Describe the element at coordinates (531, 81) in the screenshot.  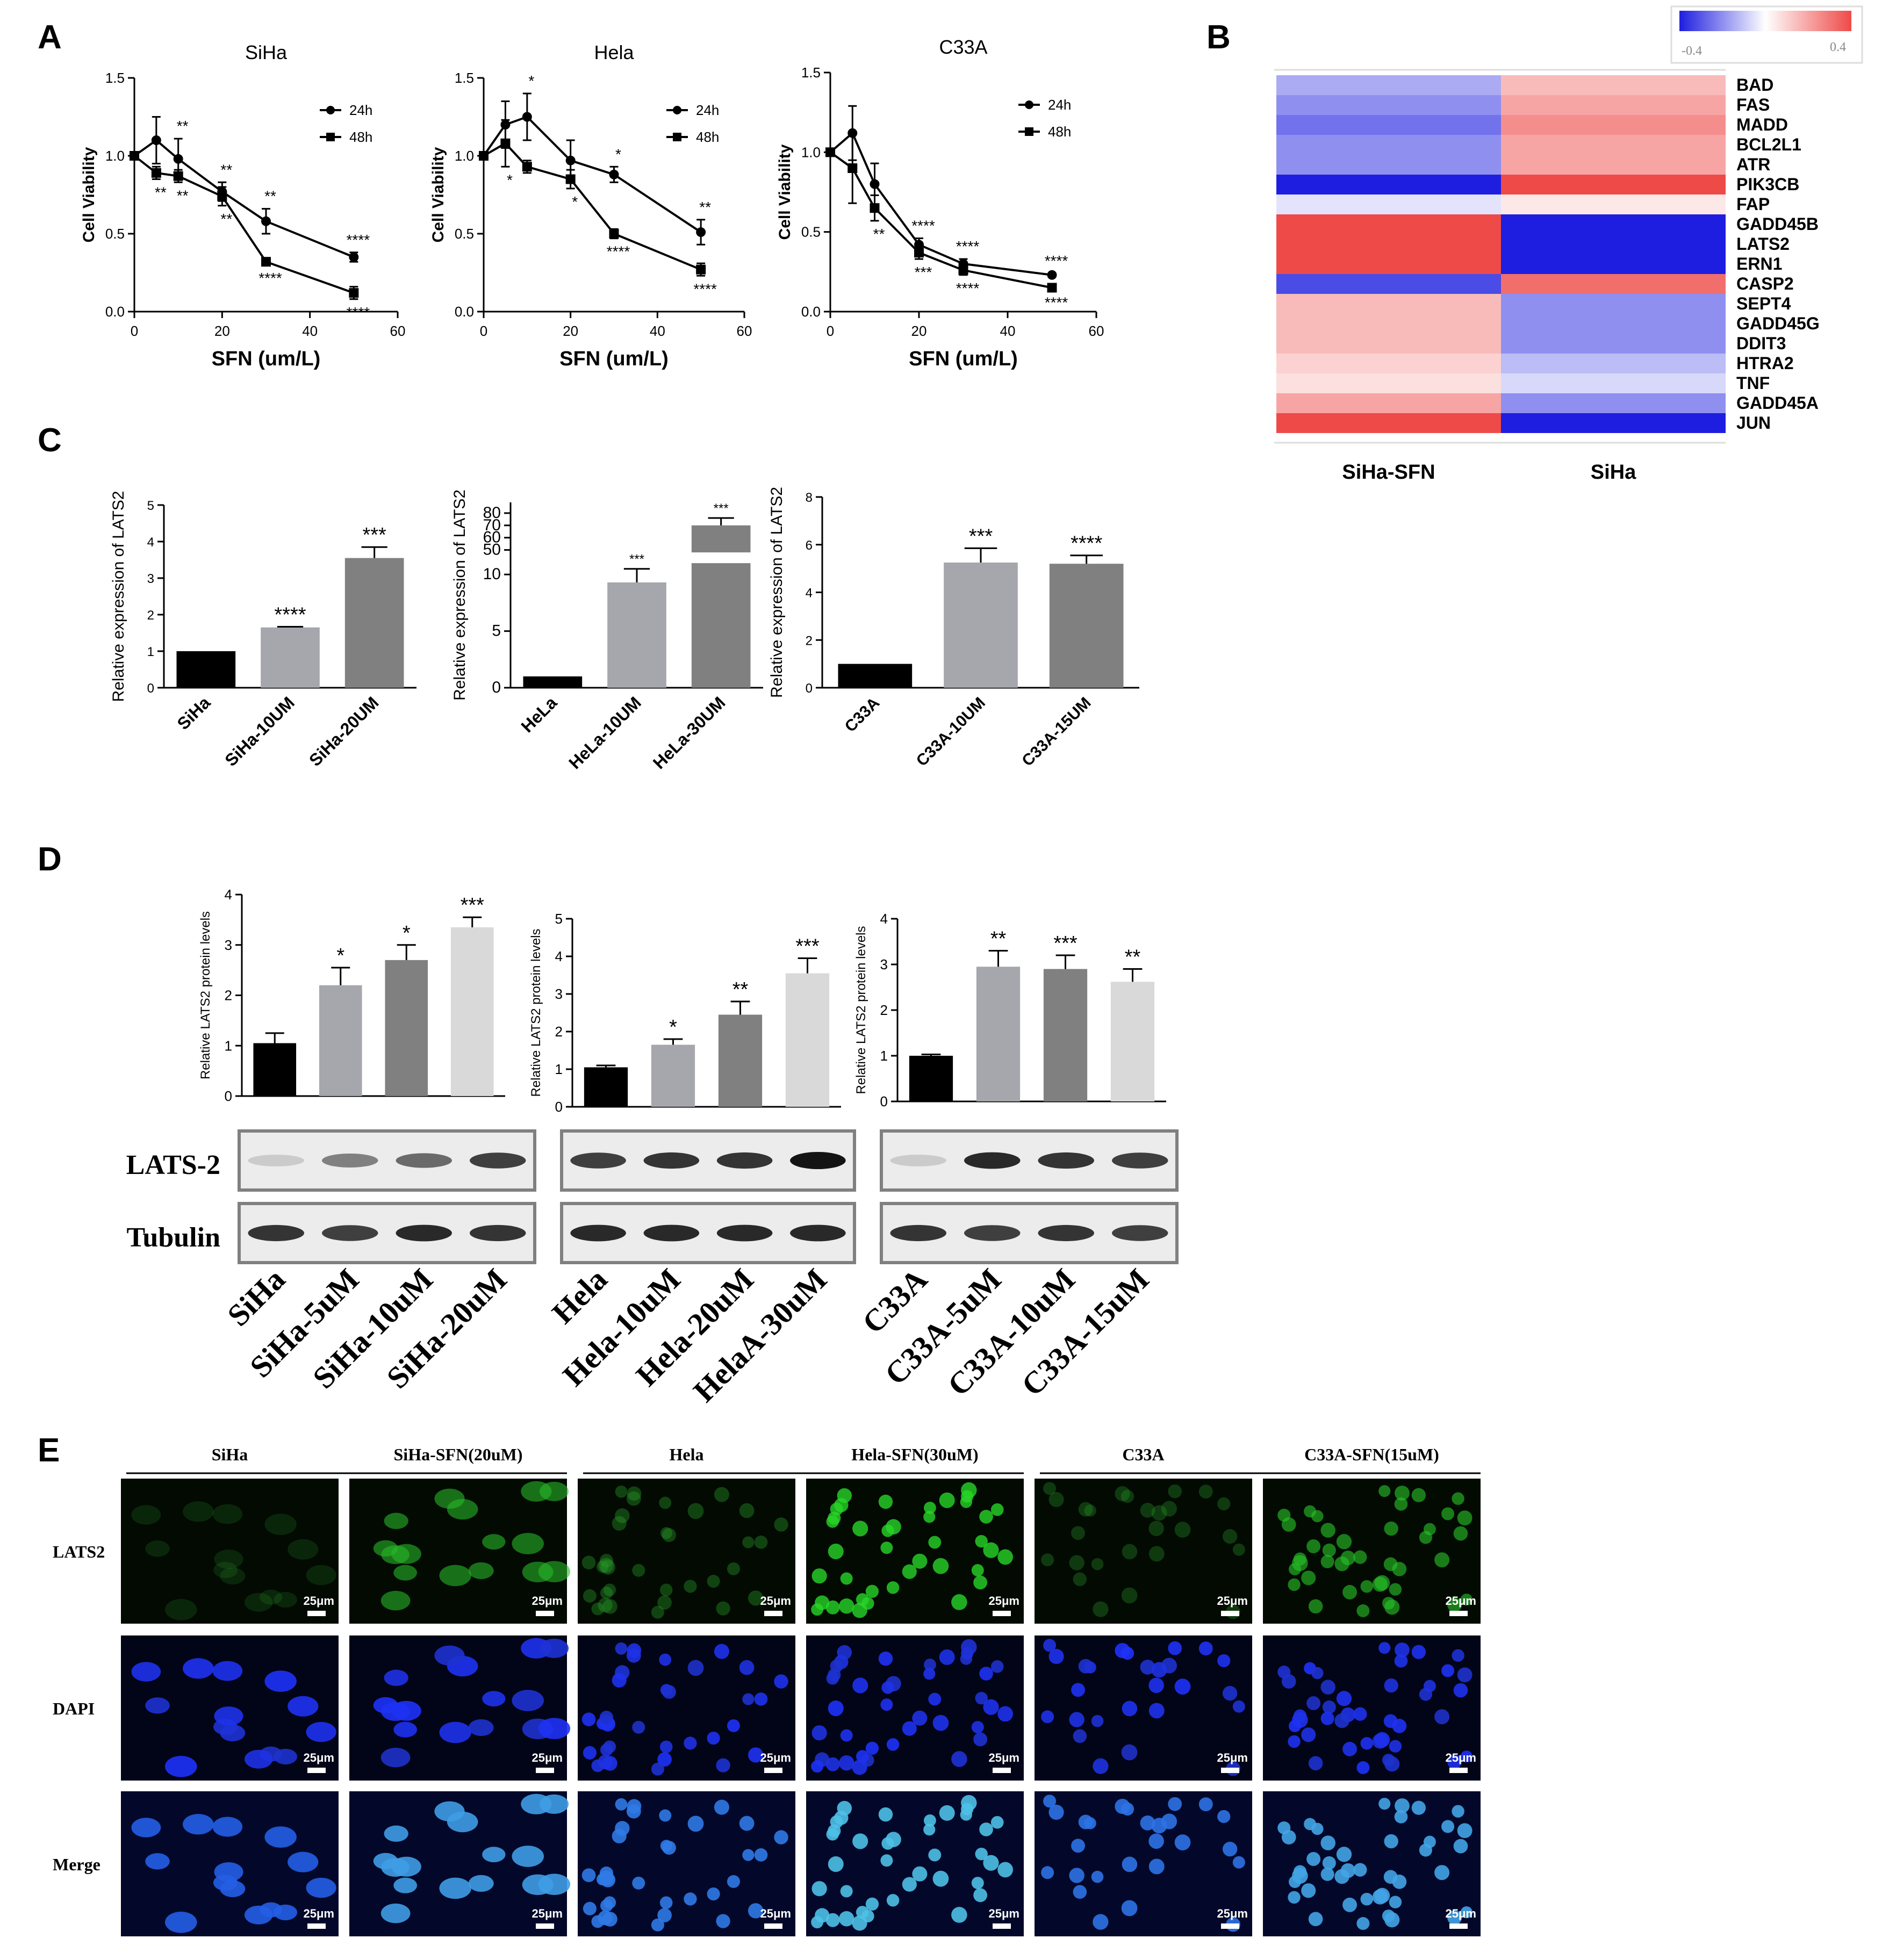
I see `significance-stars: *` at that location.